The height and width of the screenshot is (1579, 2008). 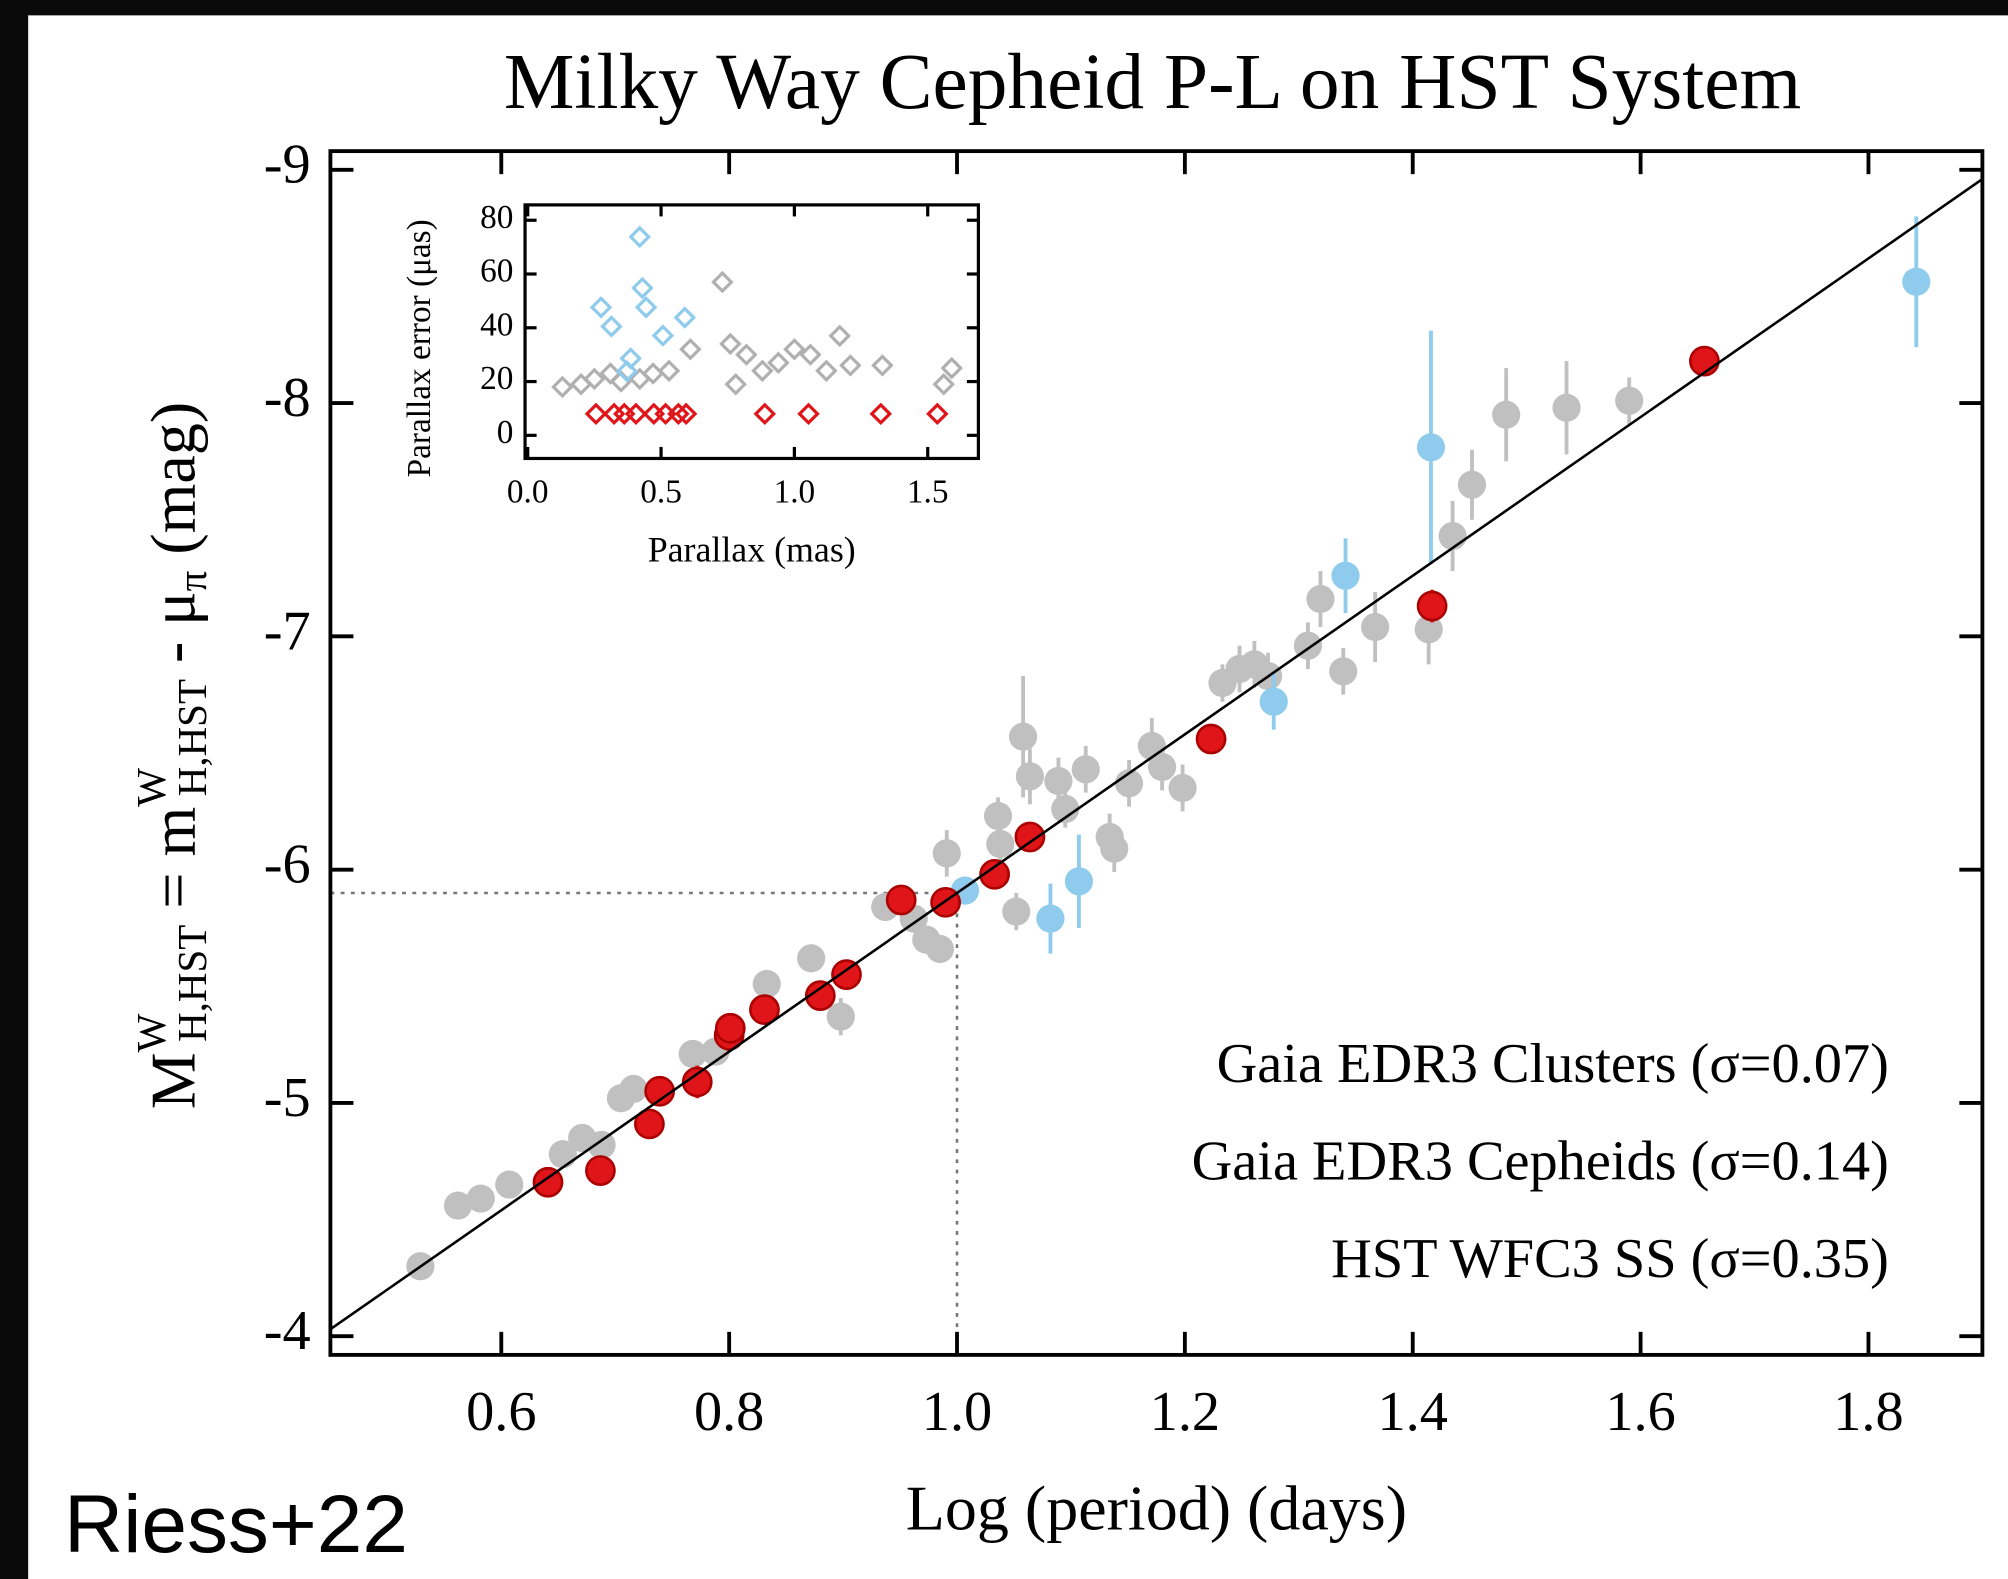 What do you see at coordinates (236, 1524) in the screenshot?
I see `credit: Riess+22` at bounding box center [236, 1524].